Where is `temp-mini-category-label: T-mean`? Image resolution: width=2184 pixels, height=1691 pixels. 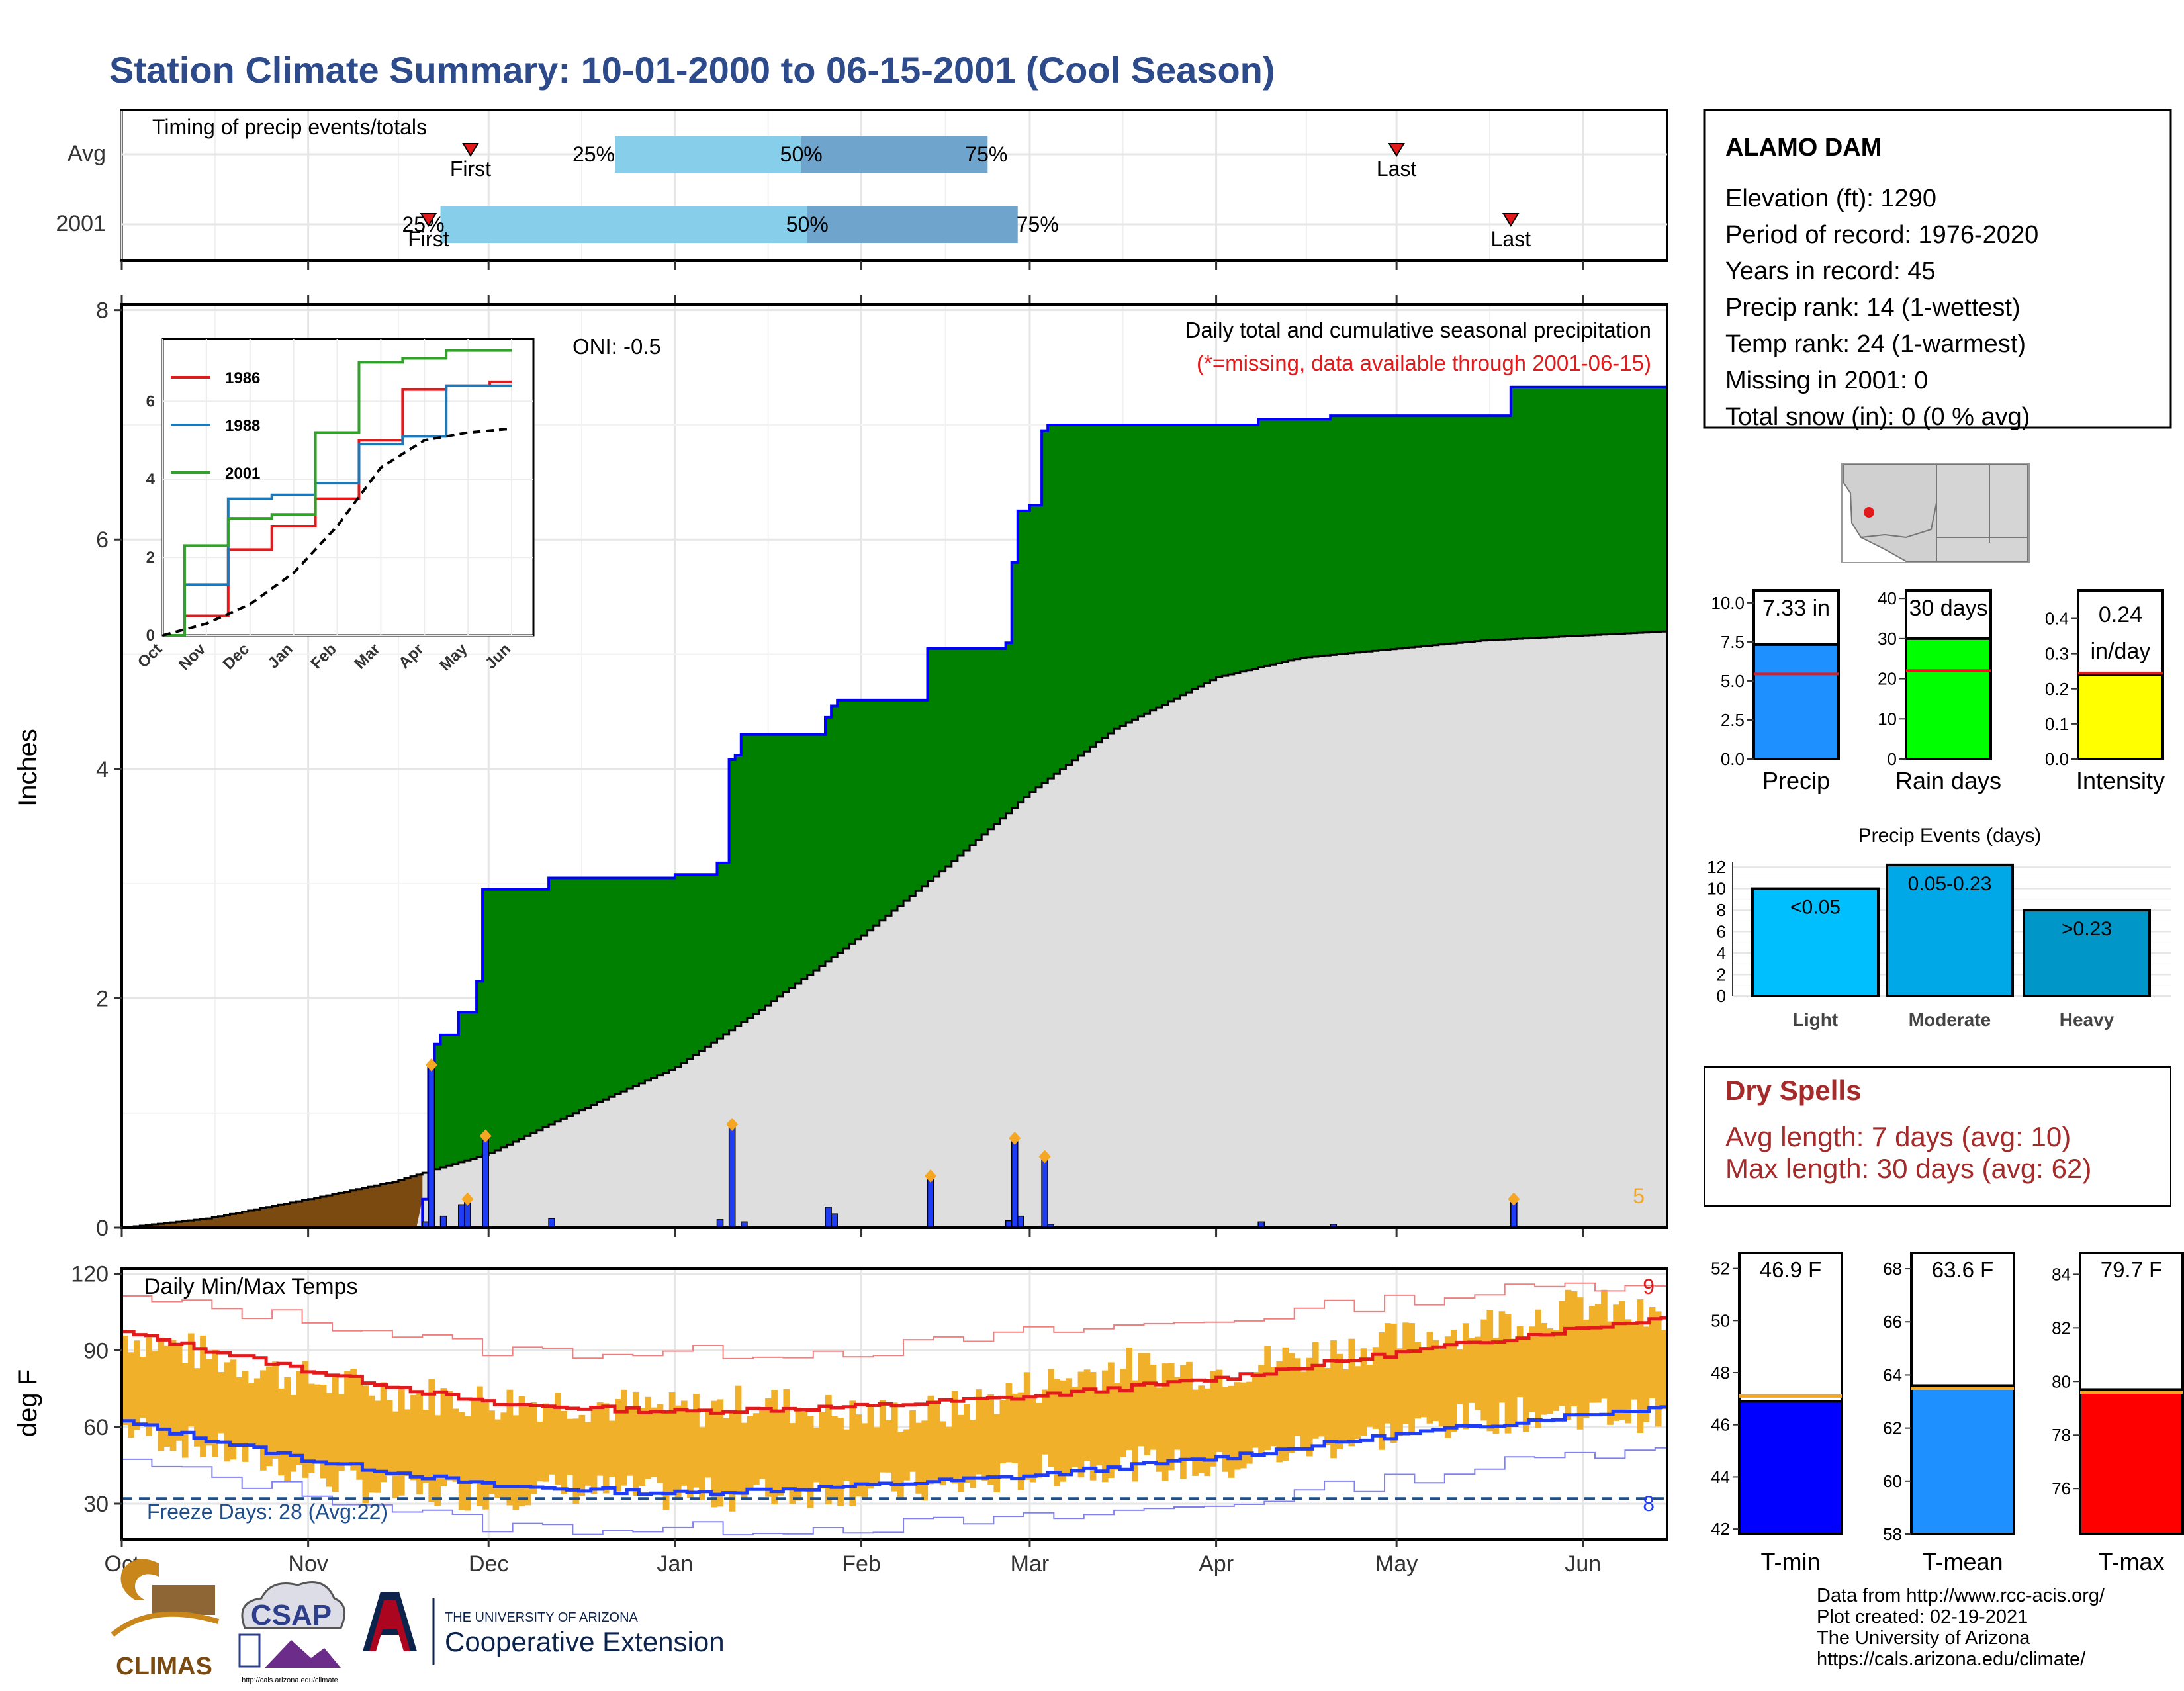 temp-mini-category-label: T-mean is located at coordinates (1962, 1561).